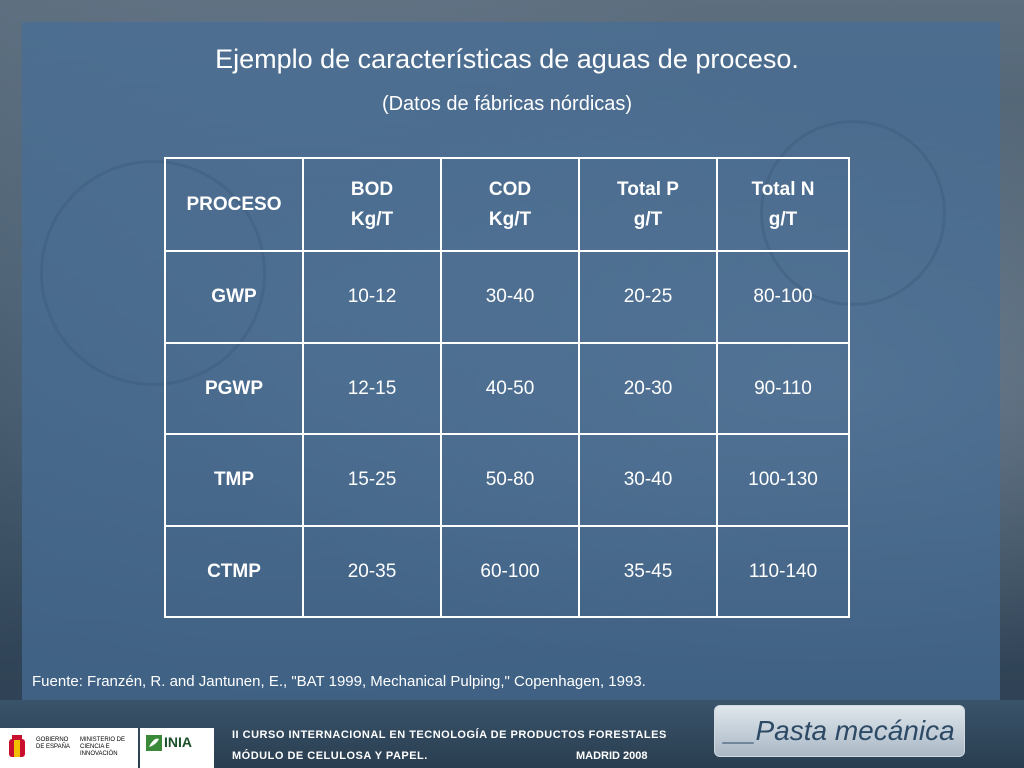 This screenshot has width=1024, height=768. I want to click on header-label: PROCESO, so click(234, 204).